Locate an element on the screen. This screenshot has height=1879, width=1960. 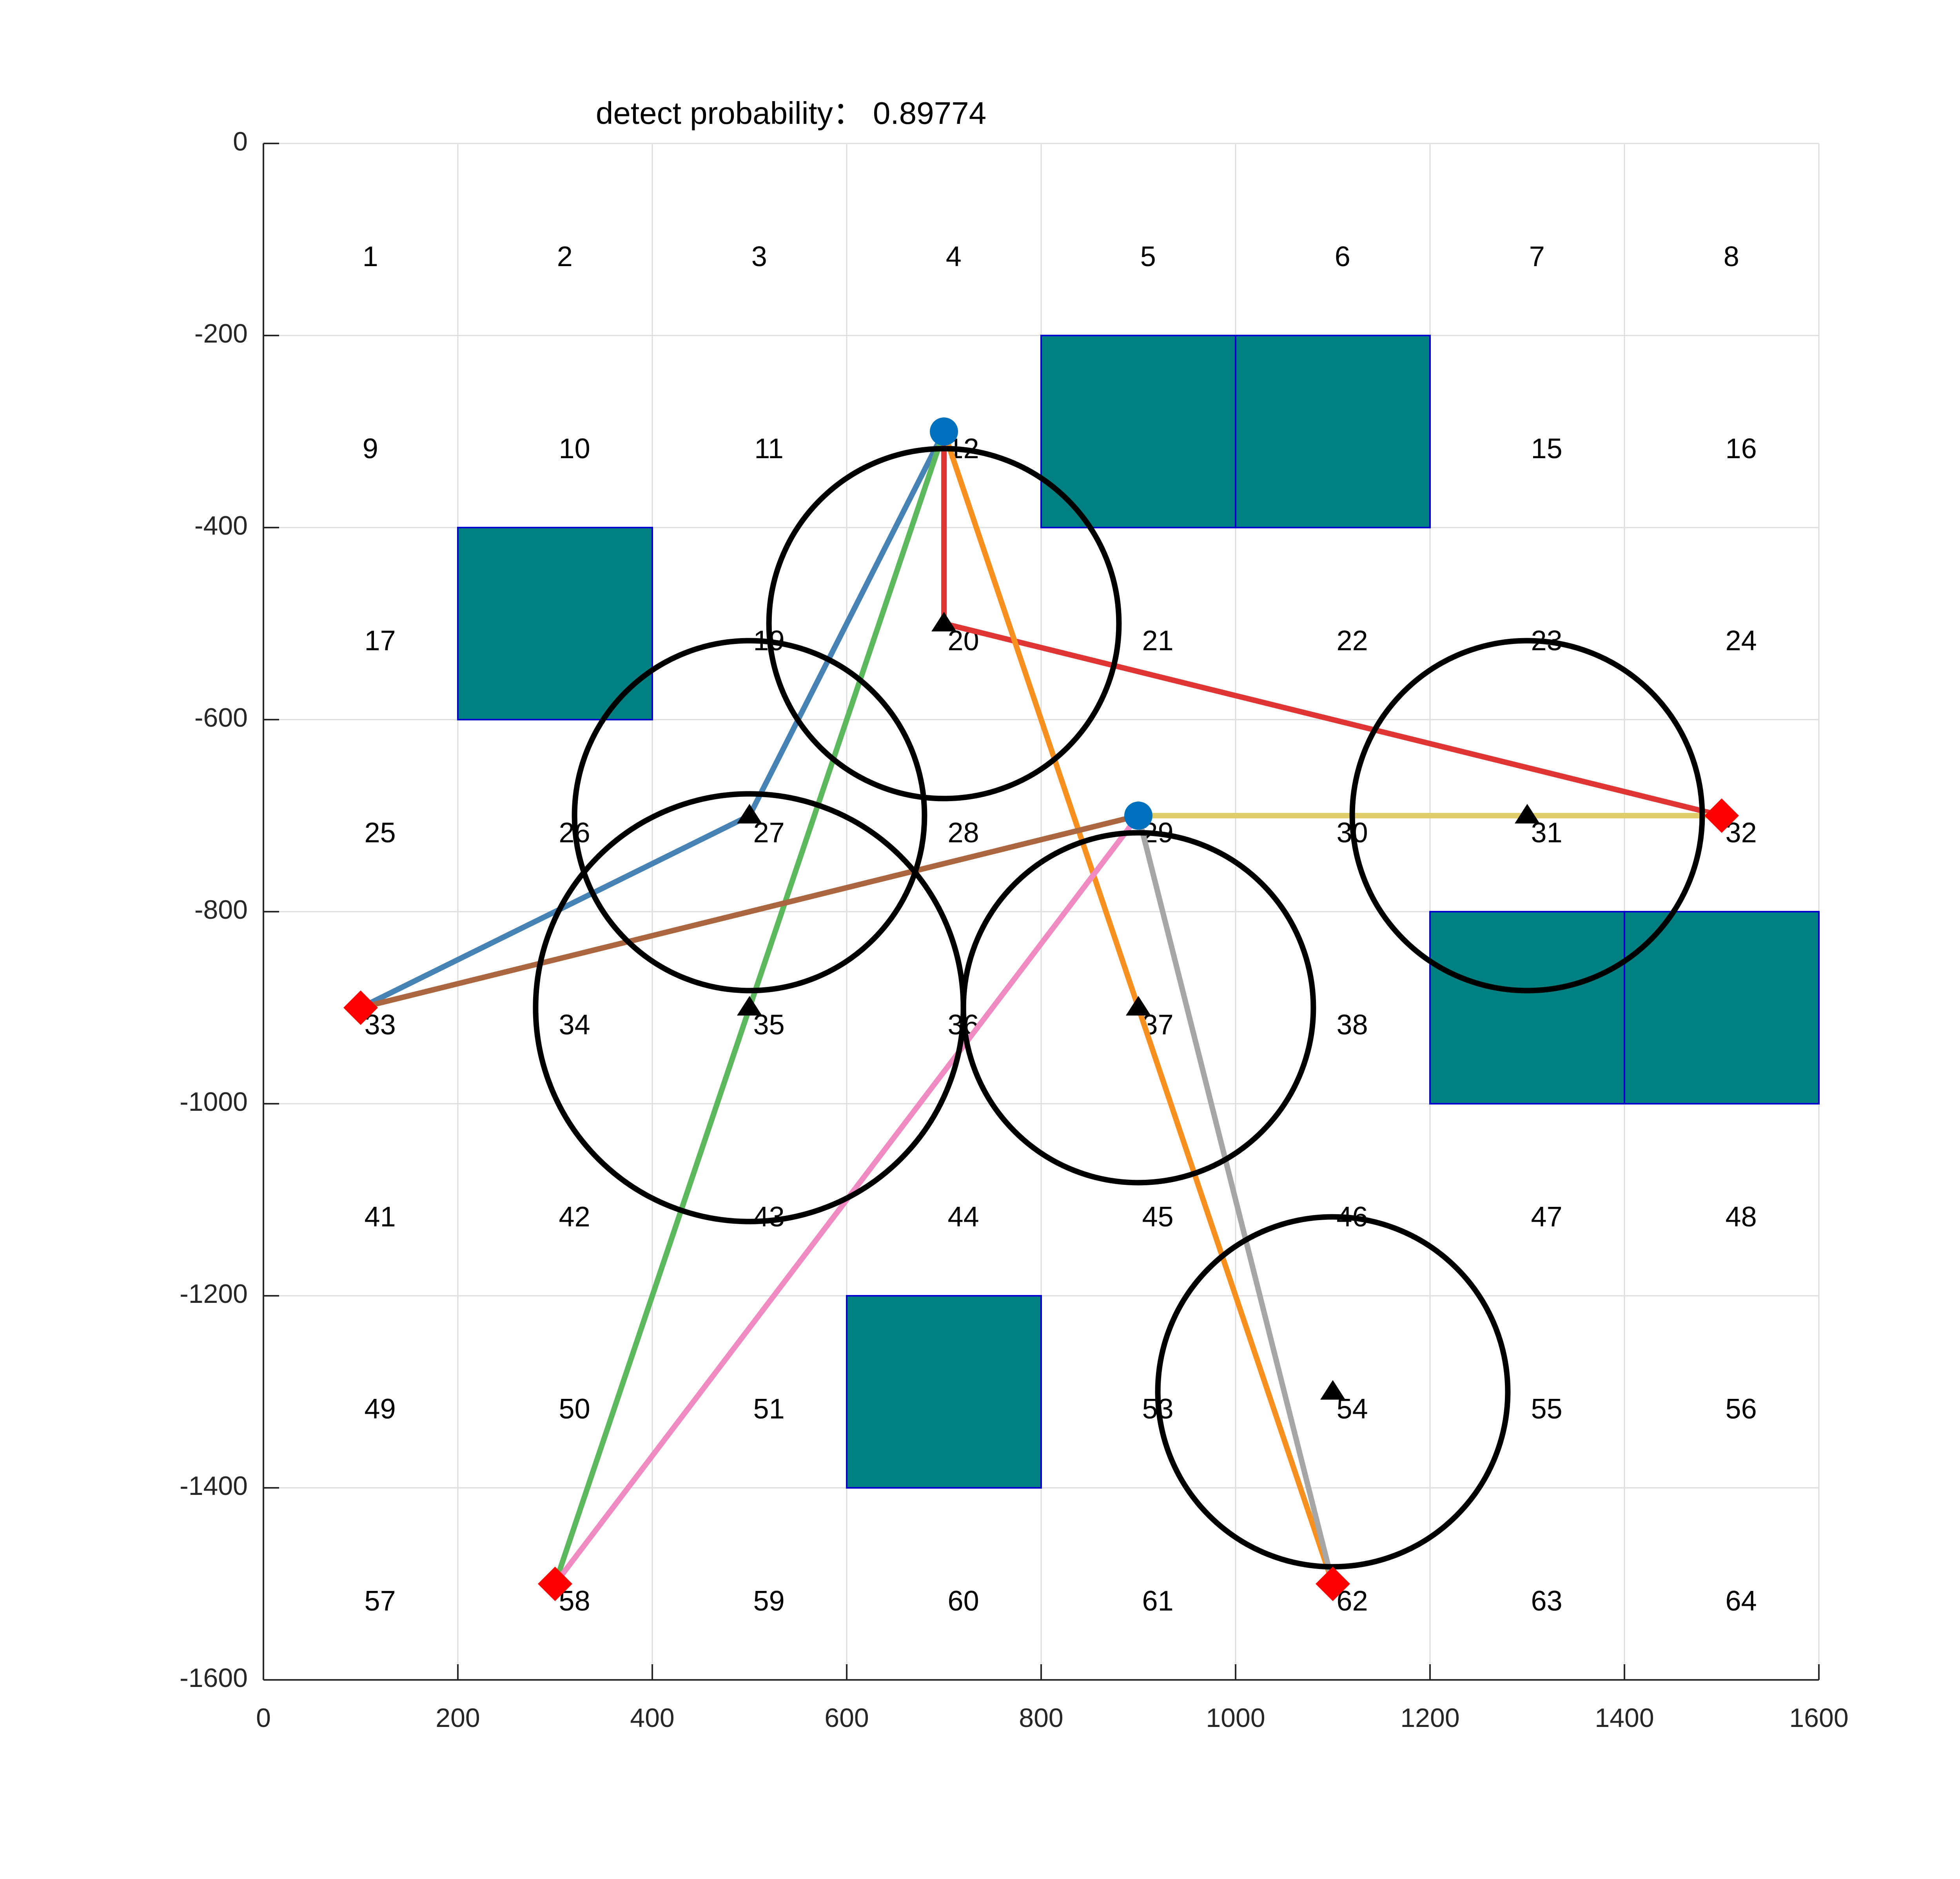
x-tick-label: 800 is located at coordinates (1041, 1718).